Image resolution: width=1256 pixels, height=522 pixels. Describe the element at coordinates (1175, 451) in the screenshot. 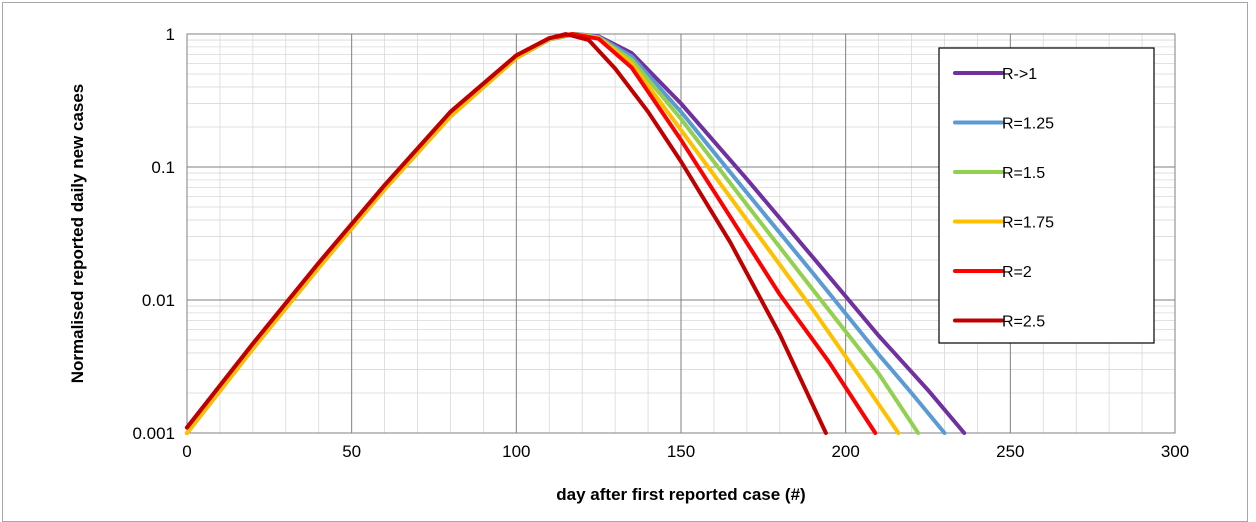

I see `x-tick-label: 300` at that location.